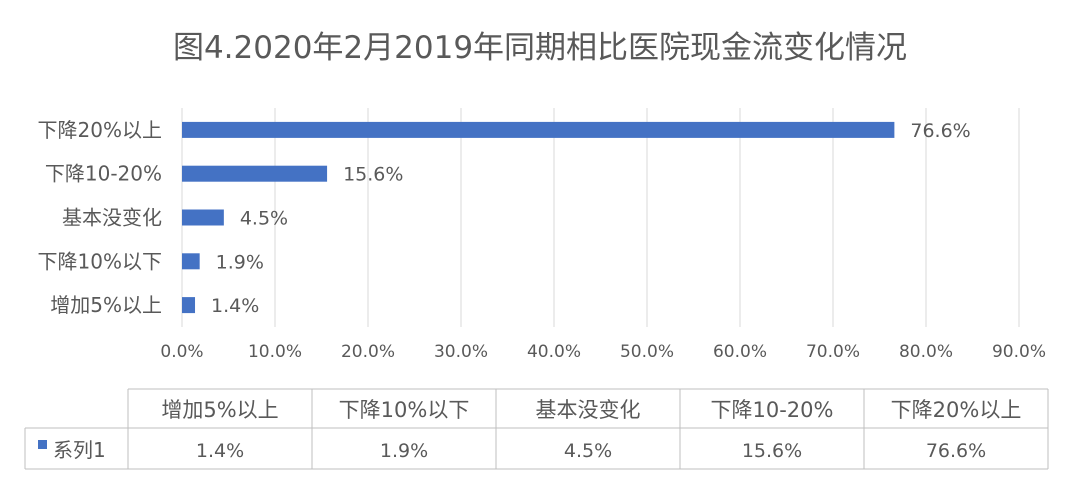  I want to click on category-label: 增加5%以上, so click(106, 305).